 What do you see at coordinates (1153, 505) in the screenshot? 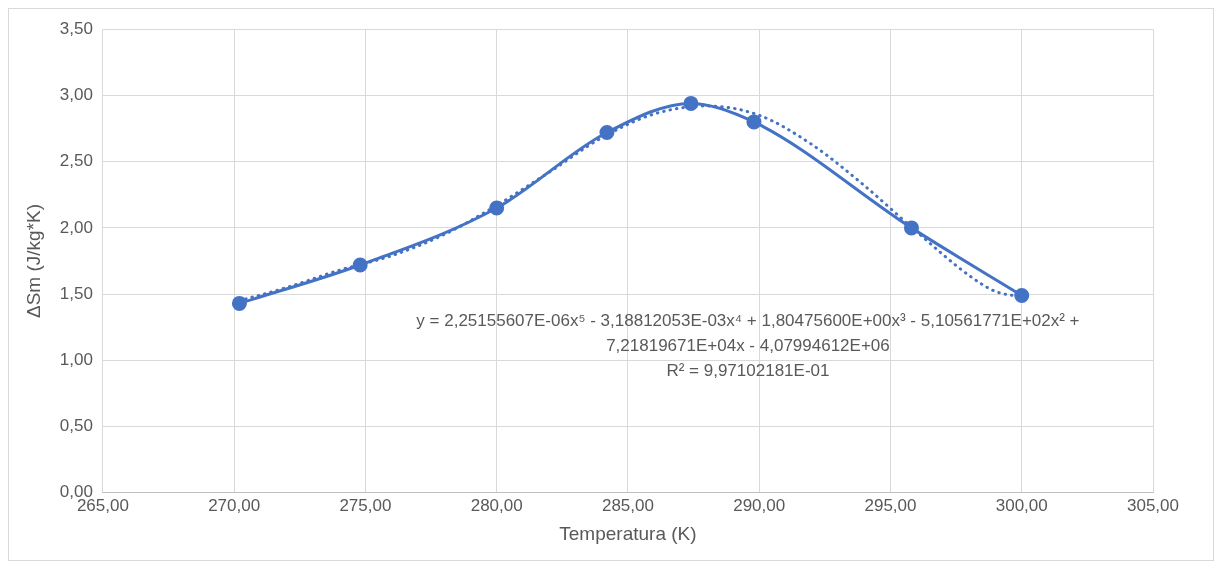
I see `x-tick-label: 305,00` at bounding box center [1153, 505].